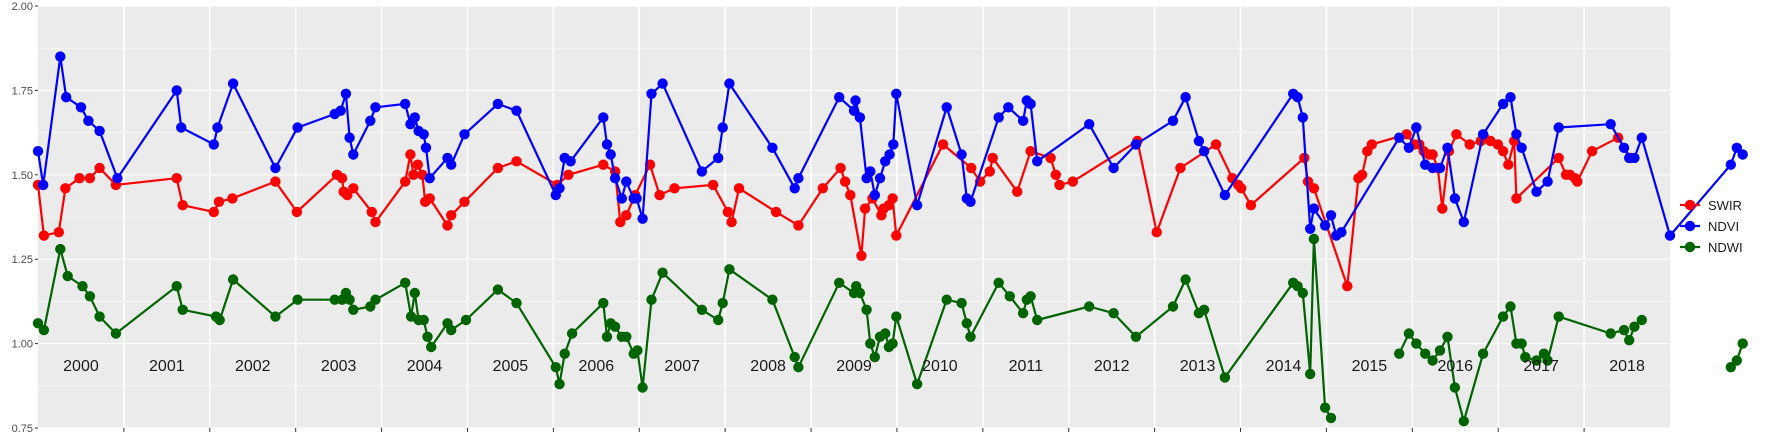  What do you see at coordinates (22, 91) in the screenshot?
I see `y-tick-label: 1.75` at bounding box center [22, 91].